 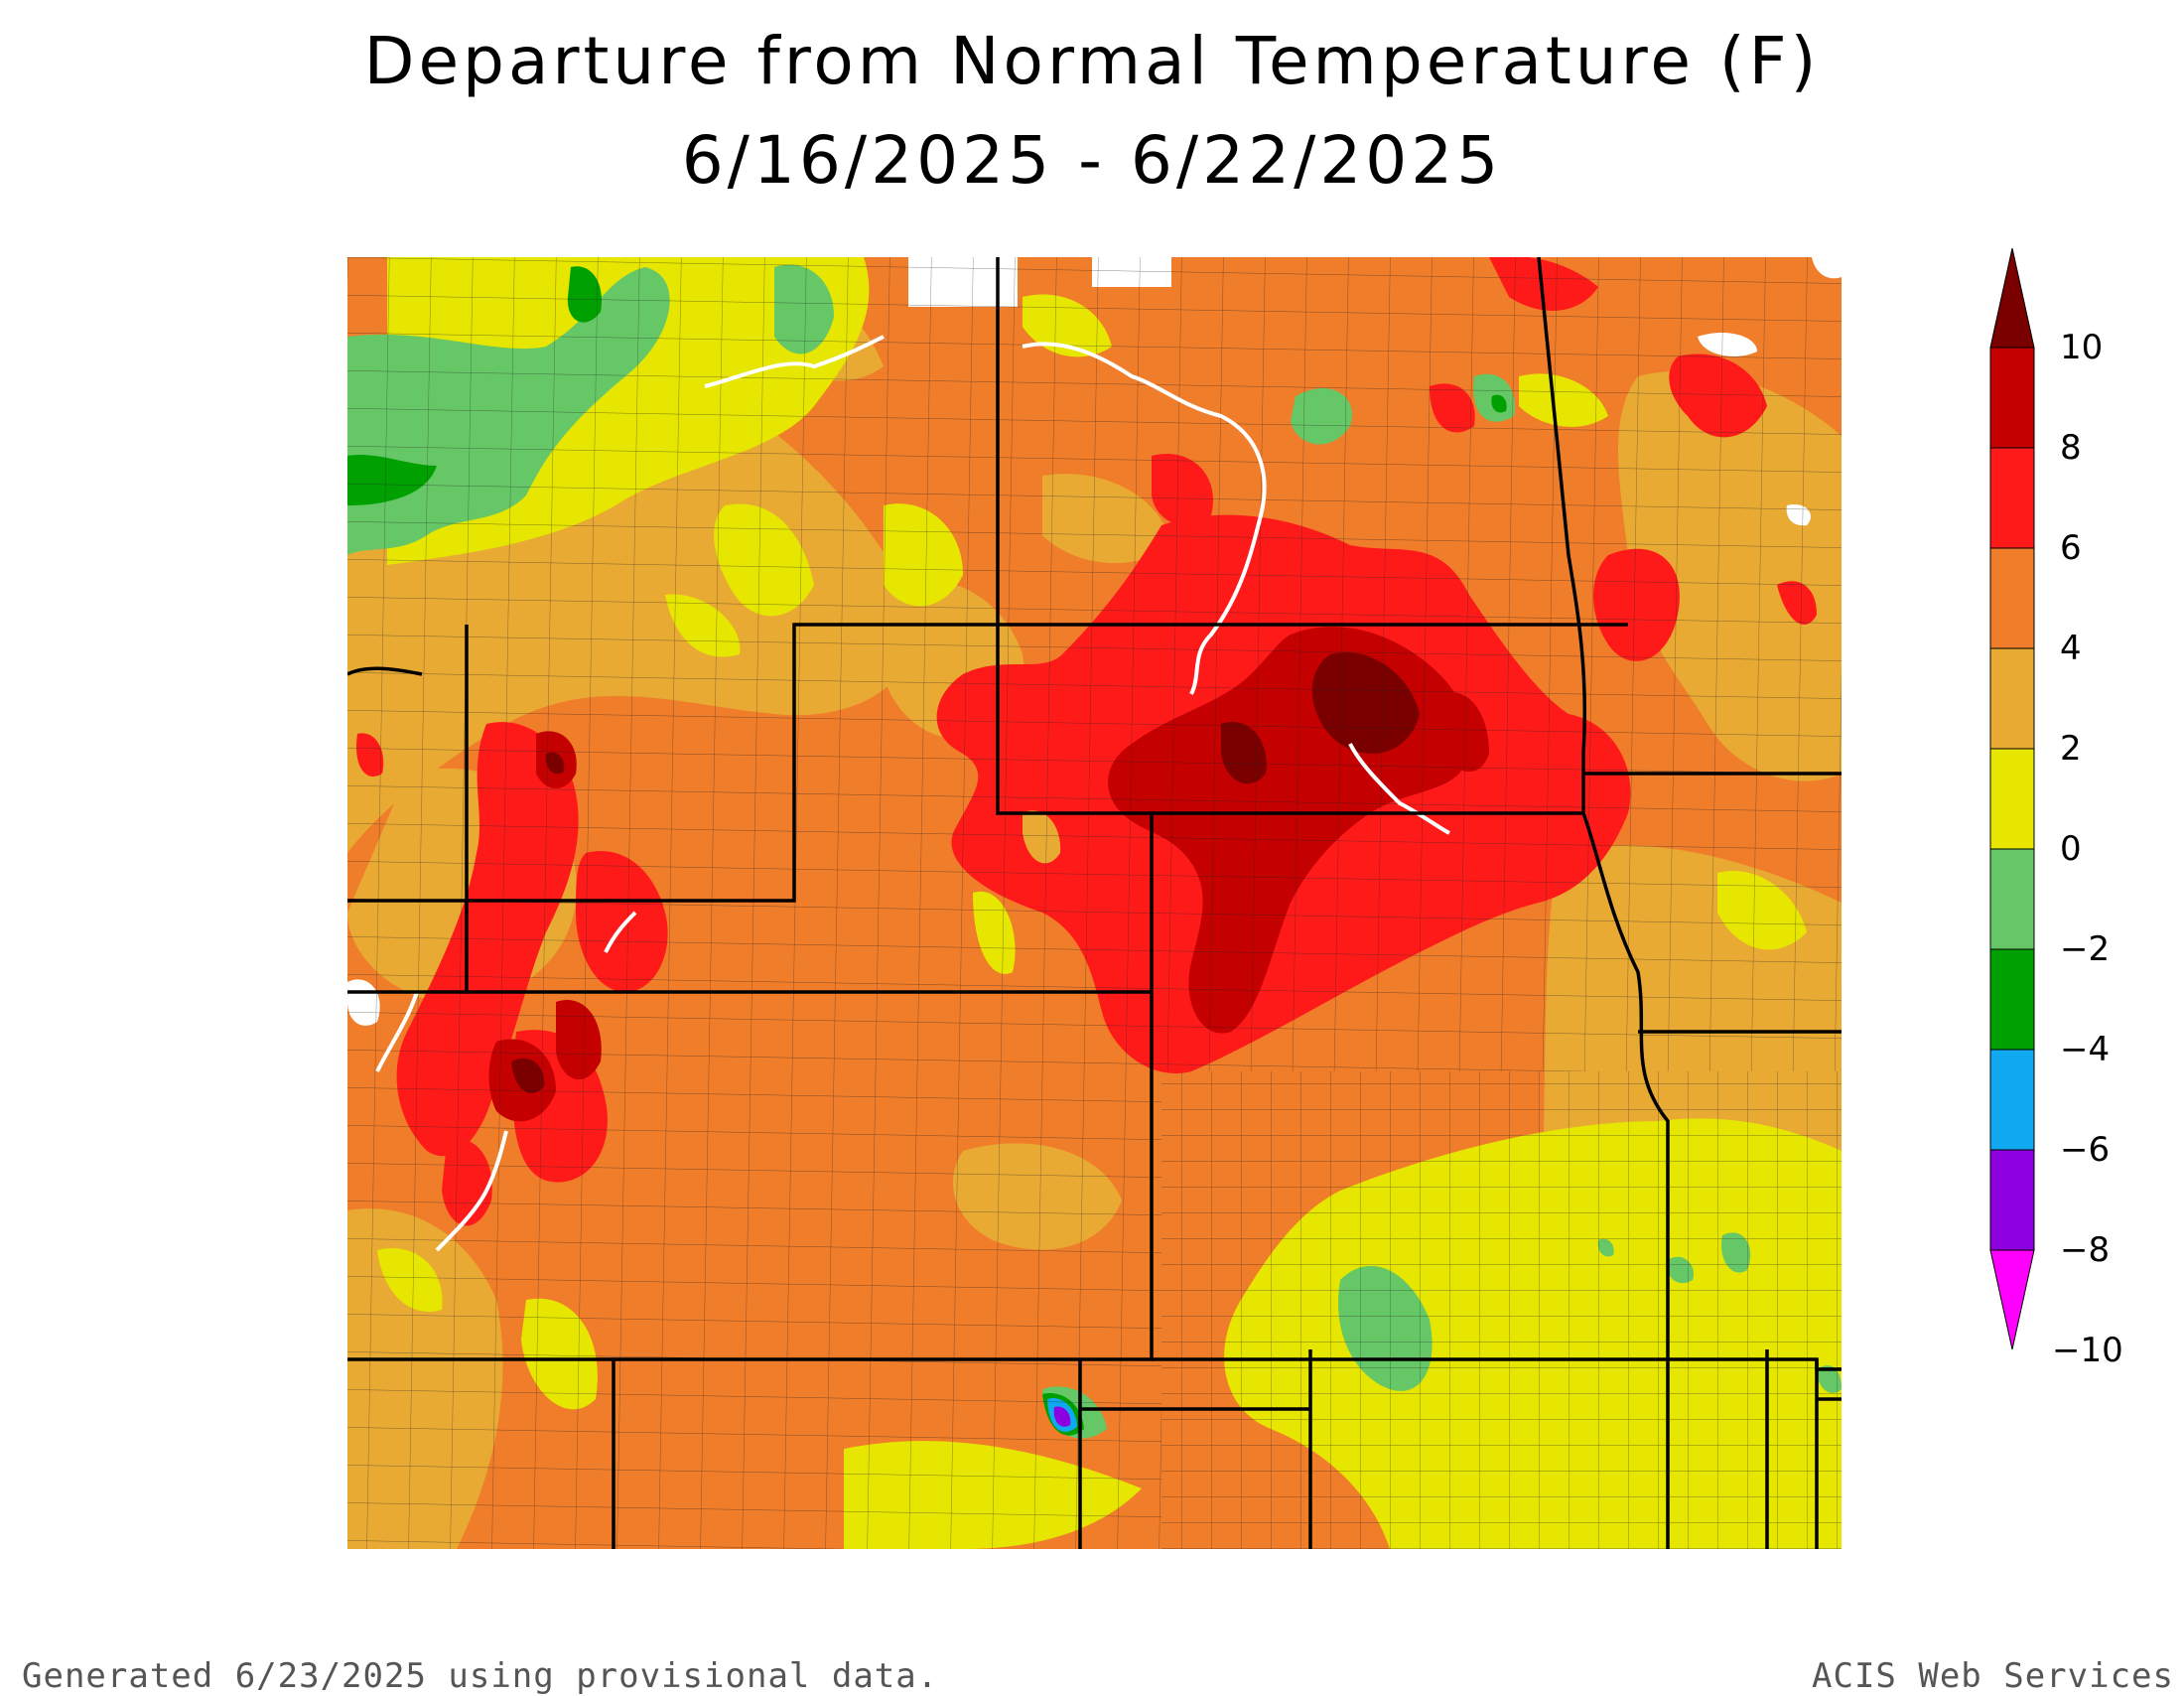 I want to click on legend-label: 2, so click(x=2071, y=749).